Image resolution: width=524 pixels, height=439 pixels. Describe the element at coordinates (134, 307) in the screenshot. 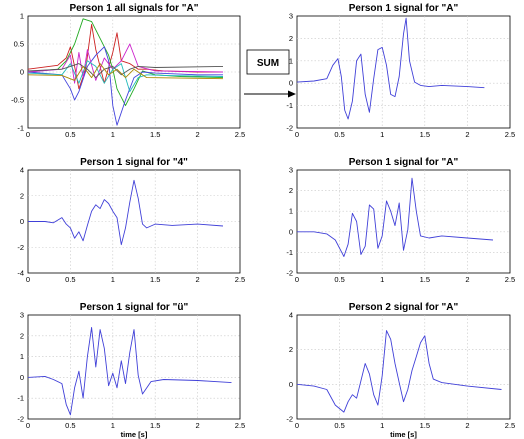

I see `chart-title: Person 1 signal for "ü"` at that location.